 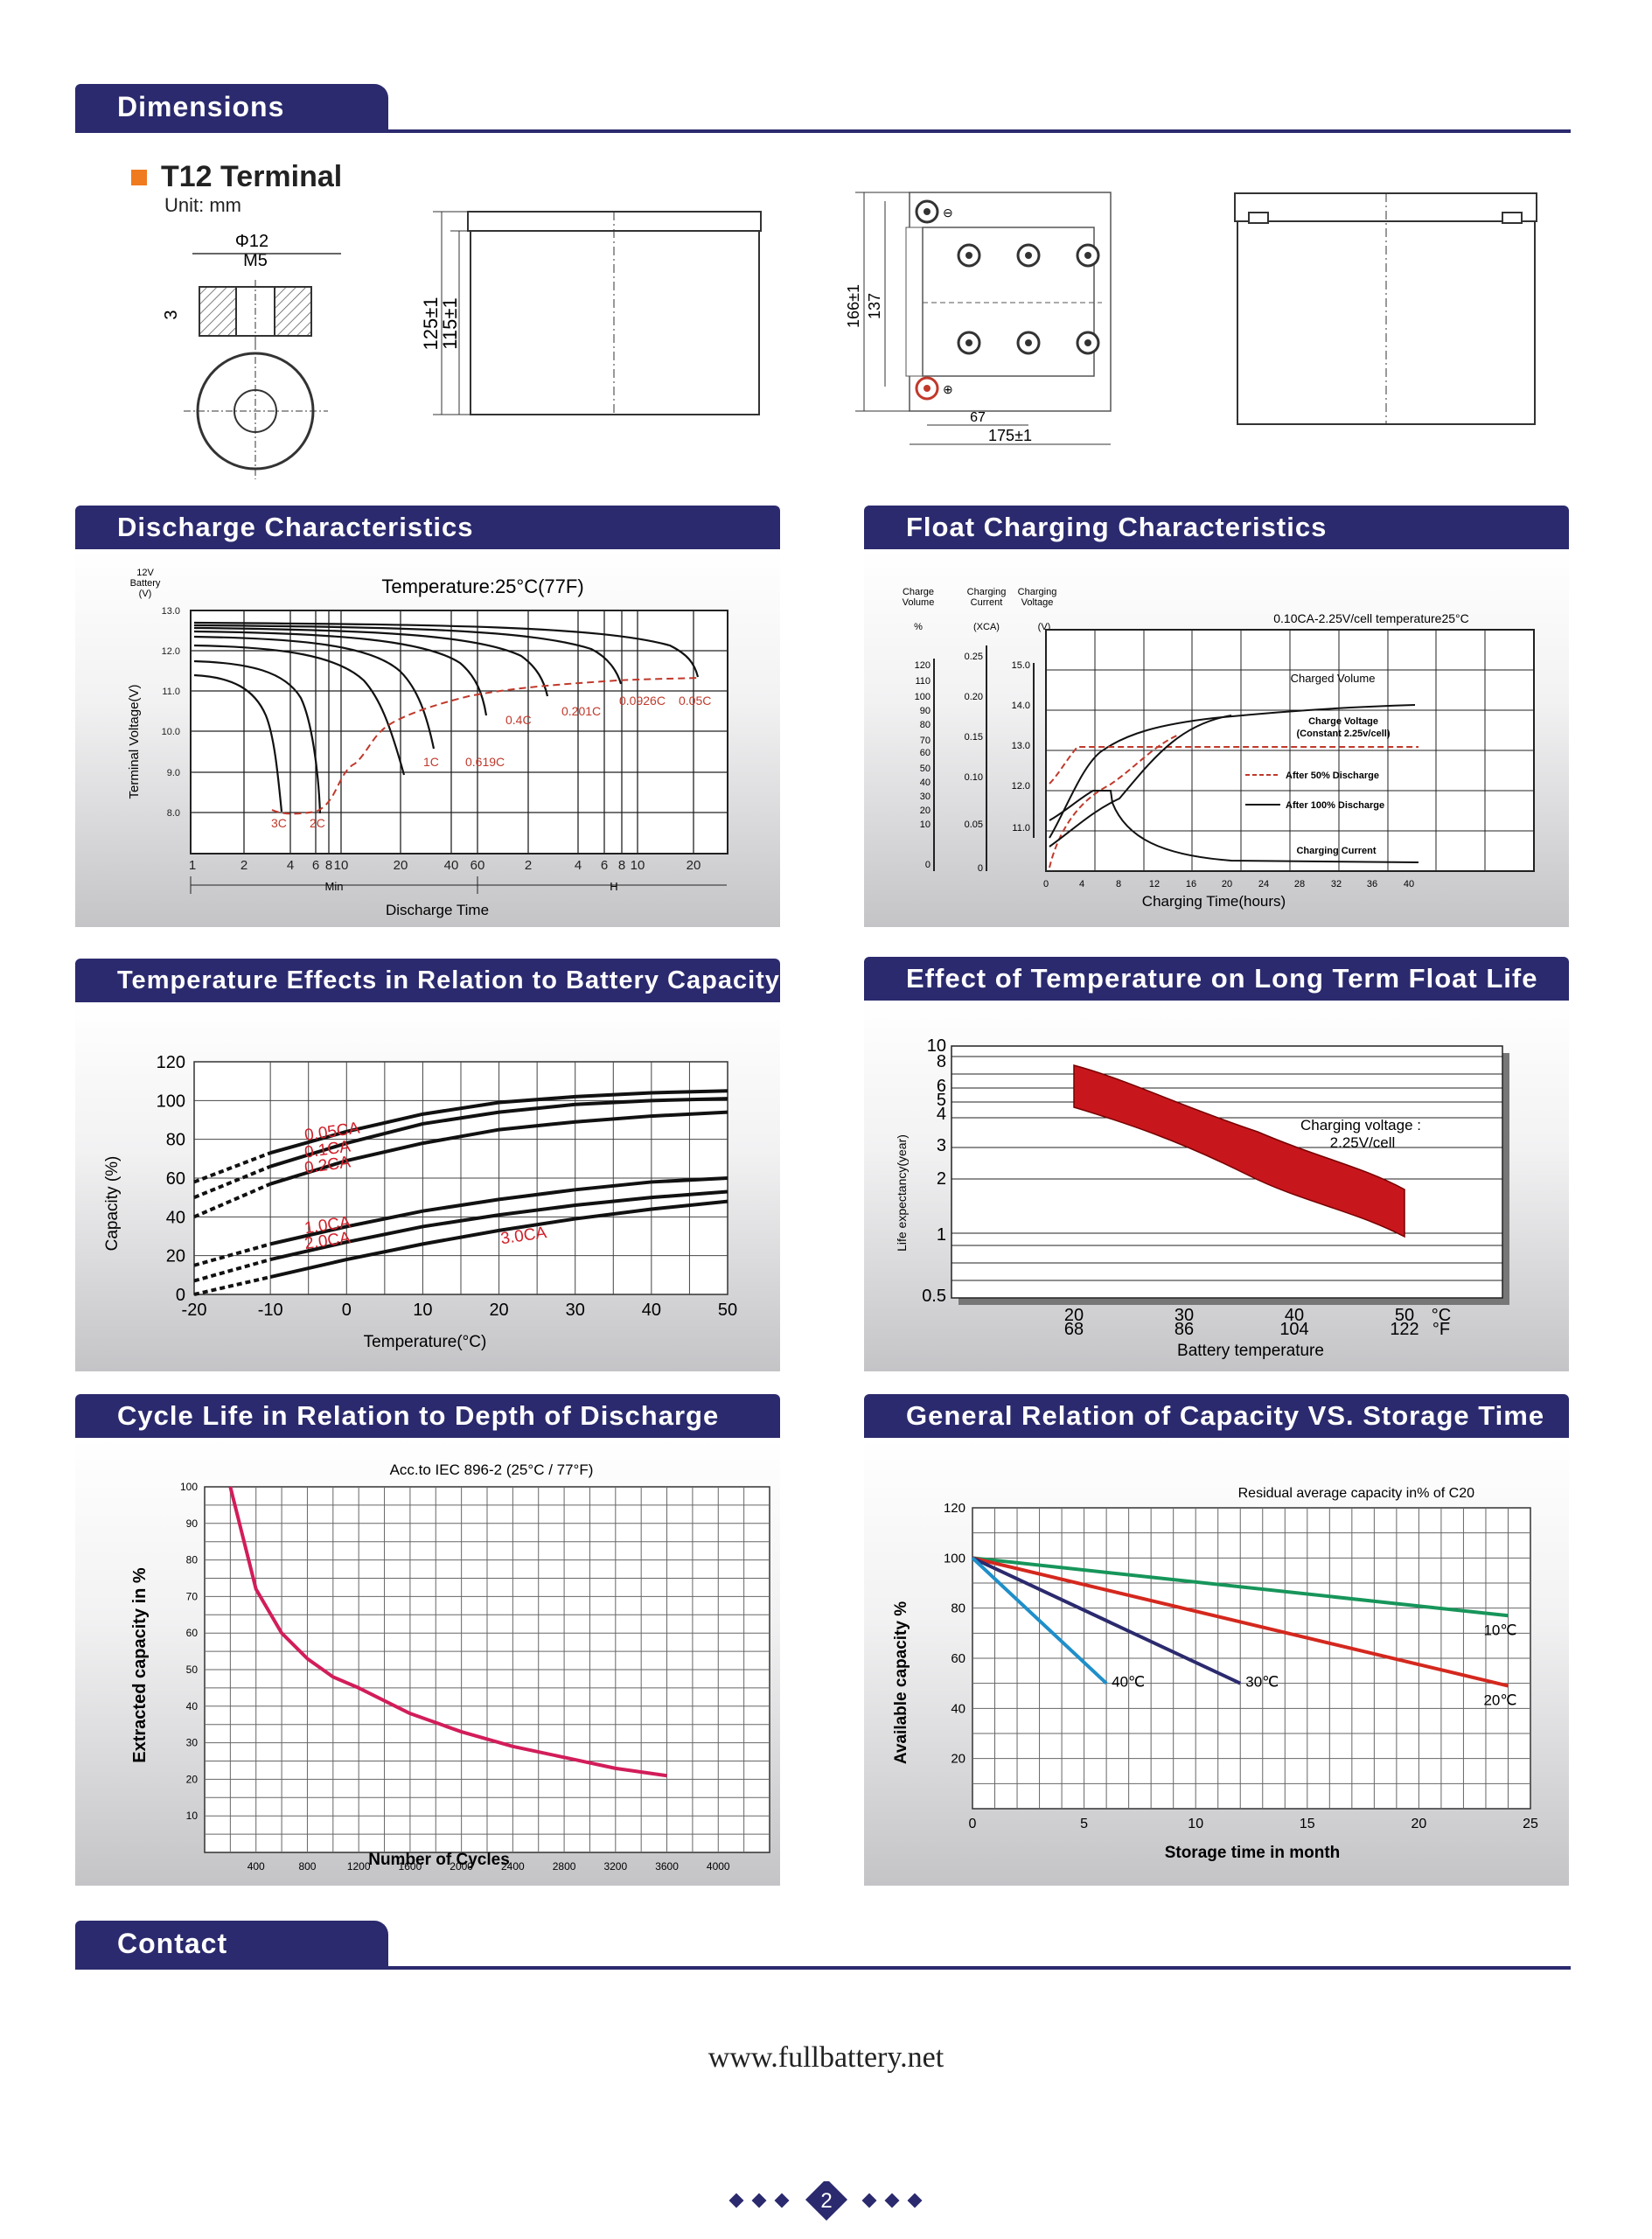 What do you see at coordinates (1128, 1682) in the screenshot?
I see `st-series-label: 40℃` at bounding box center [1128, 1682].